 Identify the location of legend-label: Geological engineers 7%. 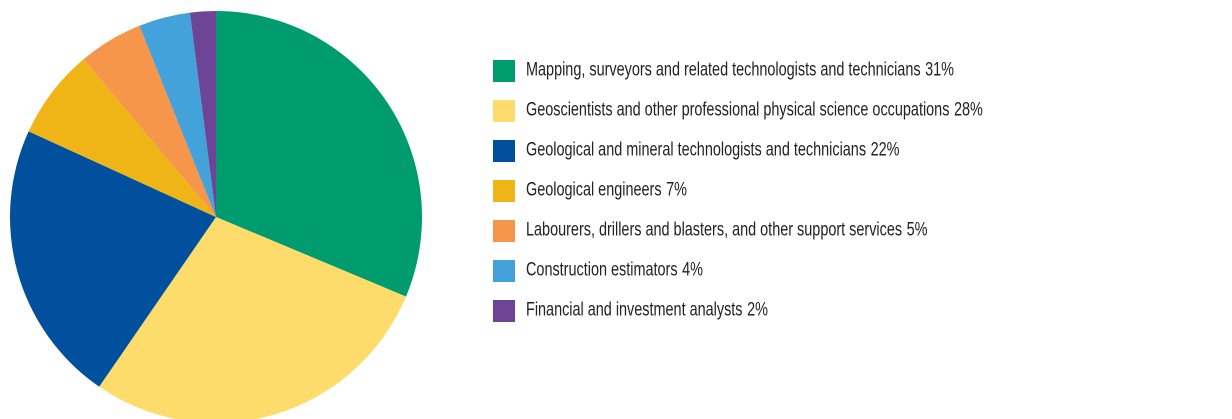
(606, 189).